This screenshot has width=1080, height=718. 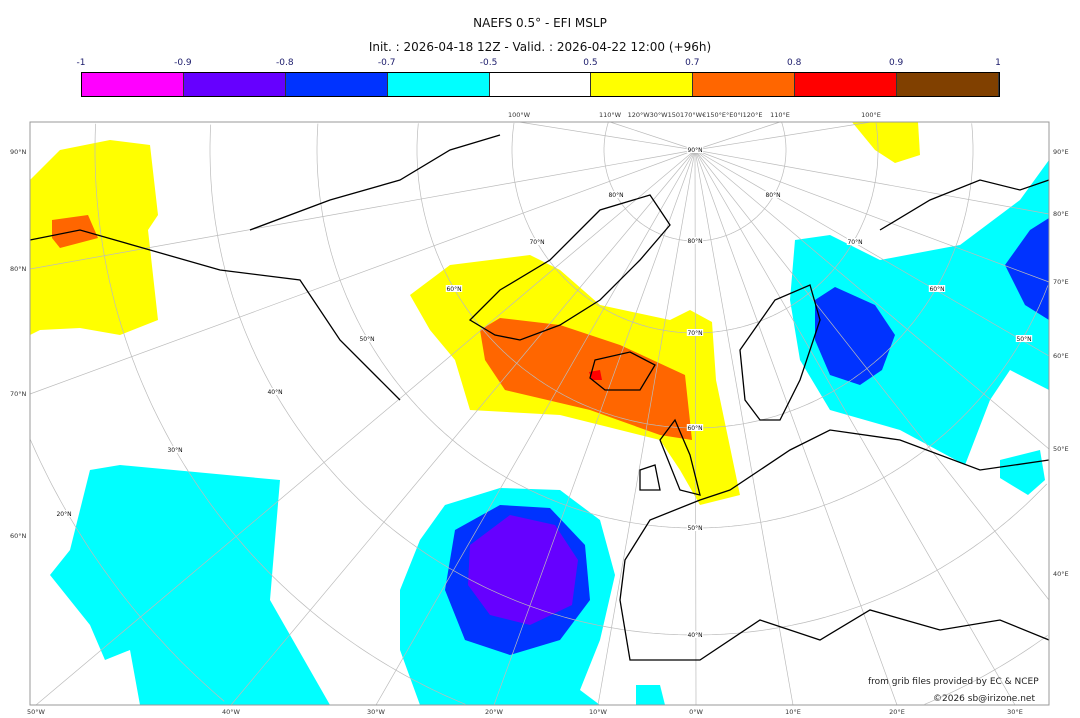 What do you see at coordinates (1015, 712) in the screenshot?
I see `coordinate-label: 30°E` at bounding box center [1015, 712].